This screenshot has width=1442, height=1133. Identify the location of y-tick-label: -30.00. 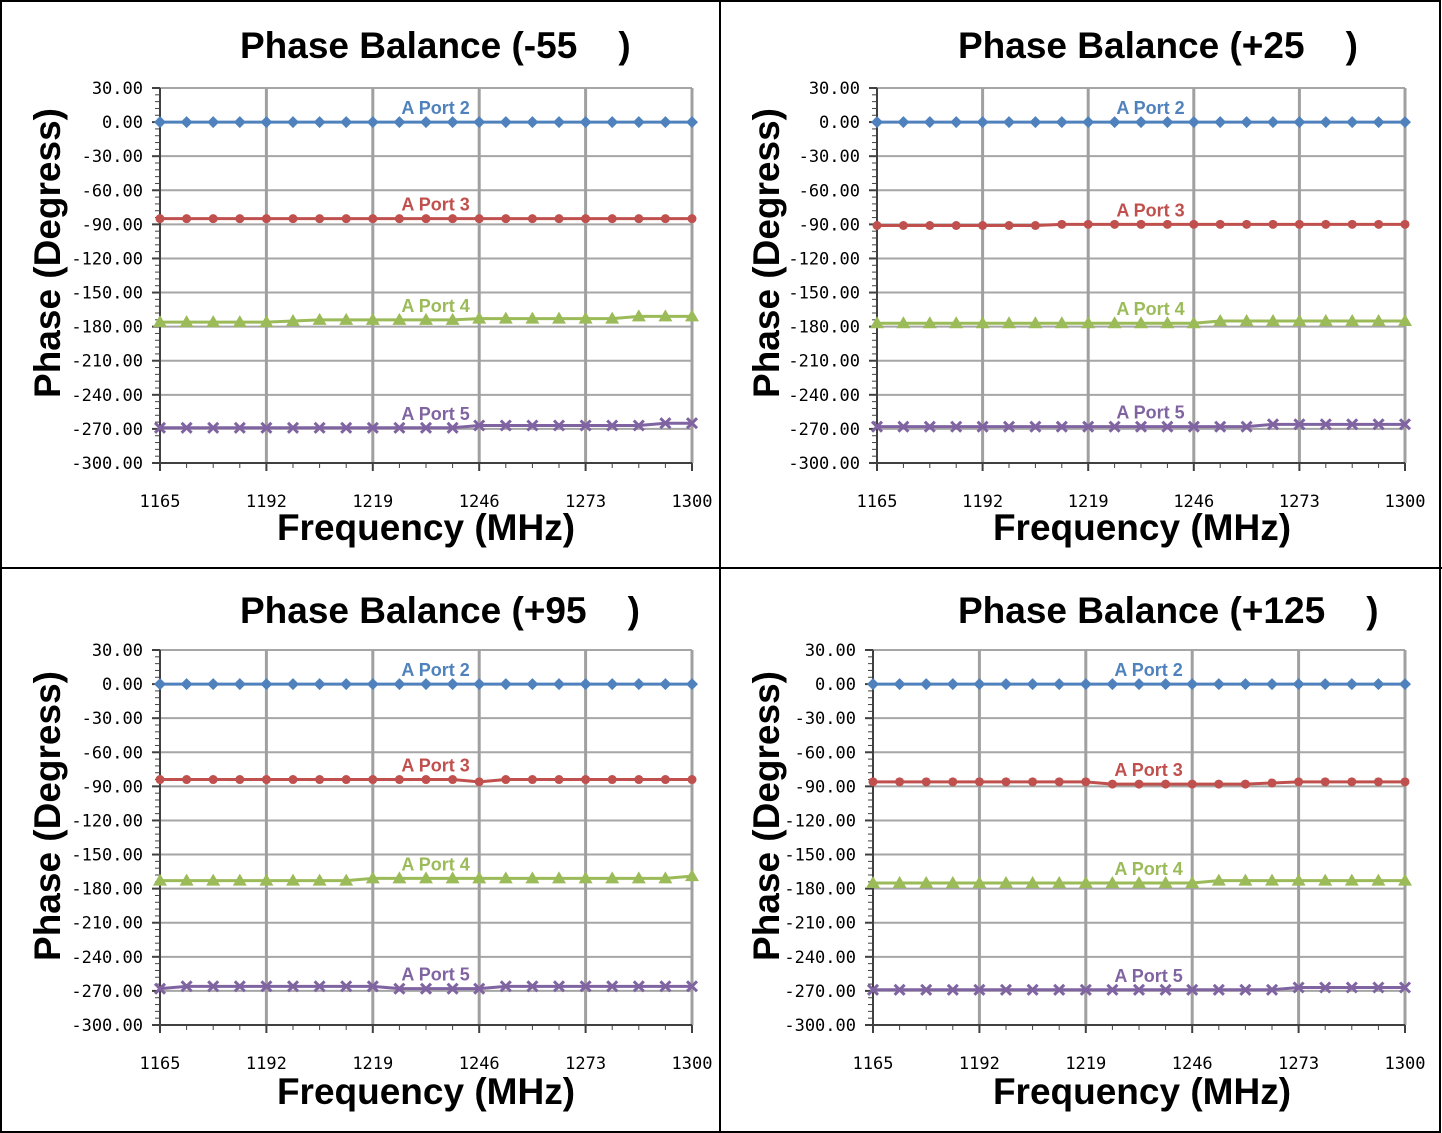
(825, 719).